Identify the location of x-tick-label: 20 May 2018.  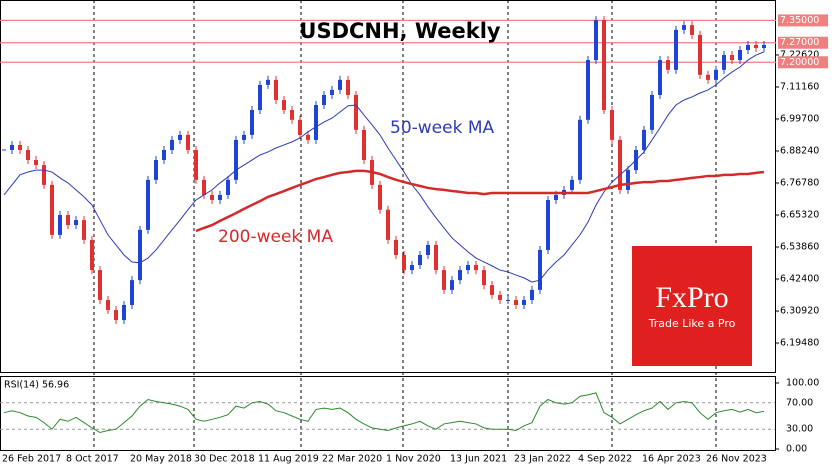
(161, 459).